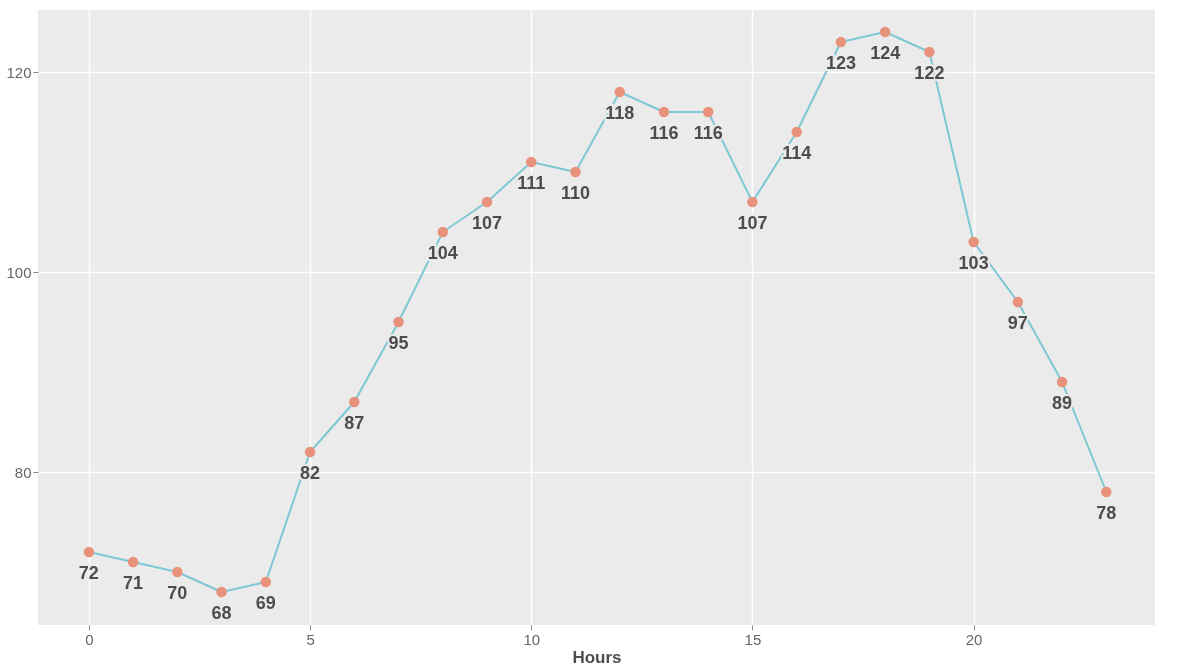 The height and width of the screenshot is (670, 1177). What do you see at coordinates (532, 639) in the screenshot?
I see `x-tick-label: 10` at bounding box center [532, 639].